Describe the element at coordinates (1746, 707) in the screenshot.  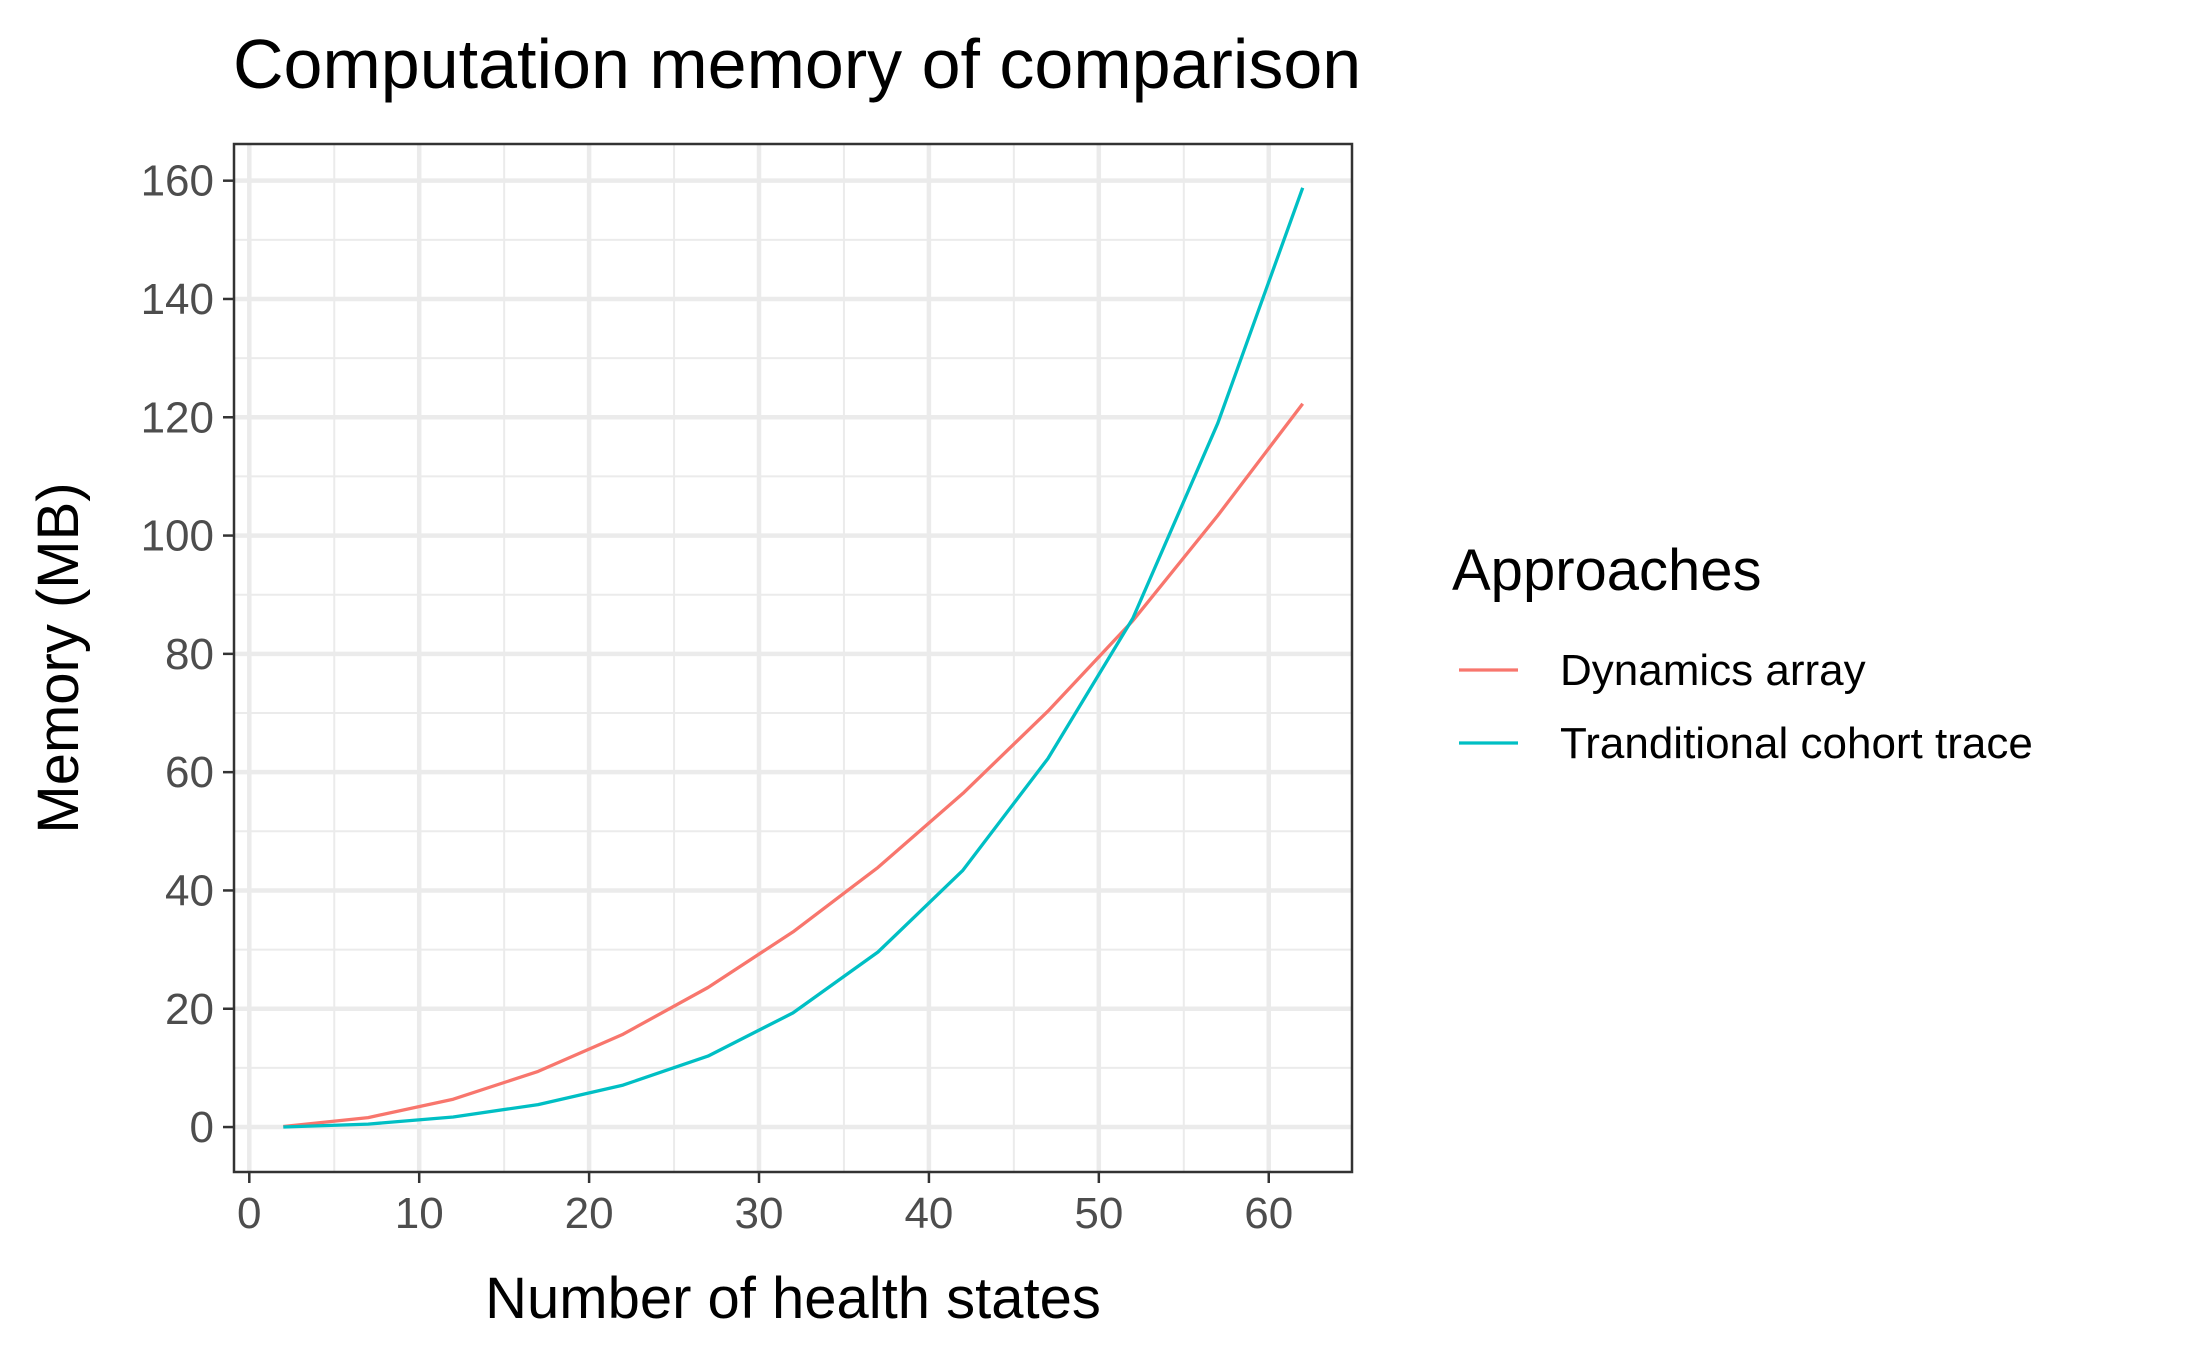
I see `legend-items: Dynamics array Tranditional cohort trace` at that location.